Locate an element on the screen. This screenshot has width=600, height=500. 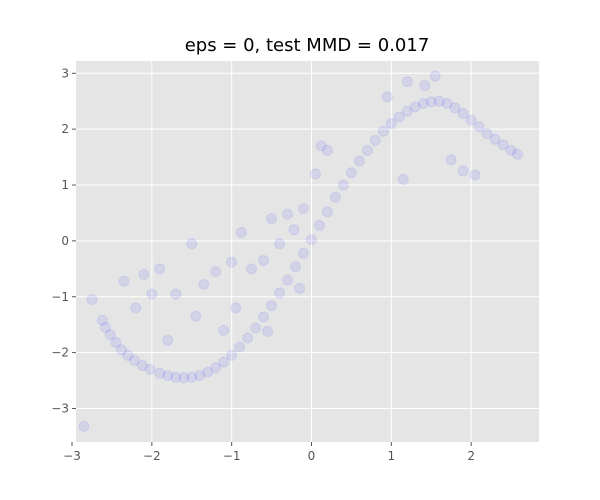
chart-title: eps = 0, test MMD = 0.017 is located at coordinates (307, 45).